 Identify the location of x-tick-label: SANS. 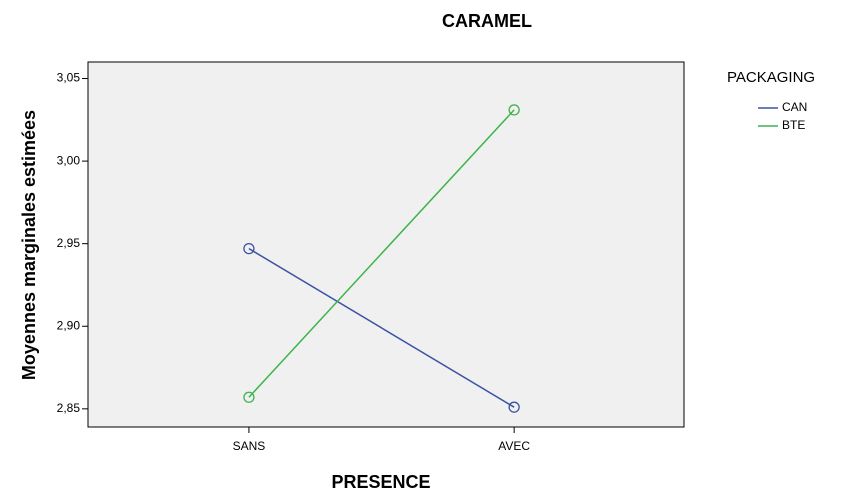
(249, 446).